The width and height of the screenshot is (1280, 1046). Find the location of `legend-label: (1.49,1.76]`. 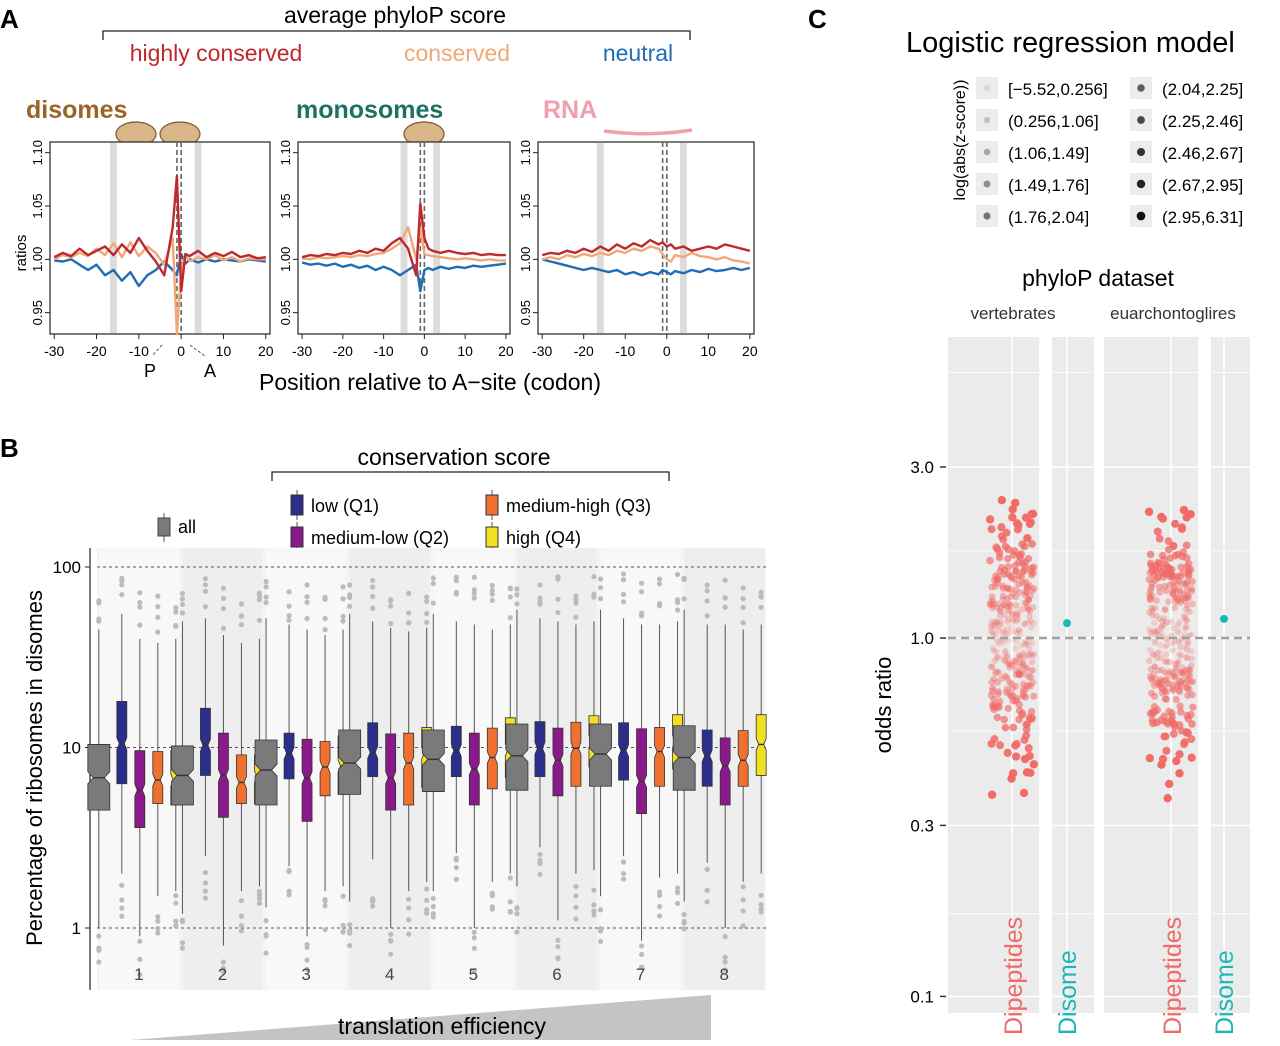

legend-label: (1.49,1.76] is located at coordinates (1048, 185).